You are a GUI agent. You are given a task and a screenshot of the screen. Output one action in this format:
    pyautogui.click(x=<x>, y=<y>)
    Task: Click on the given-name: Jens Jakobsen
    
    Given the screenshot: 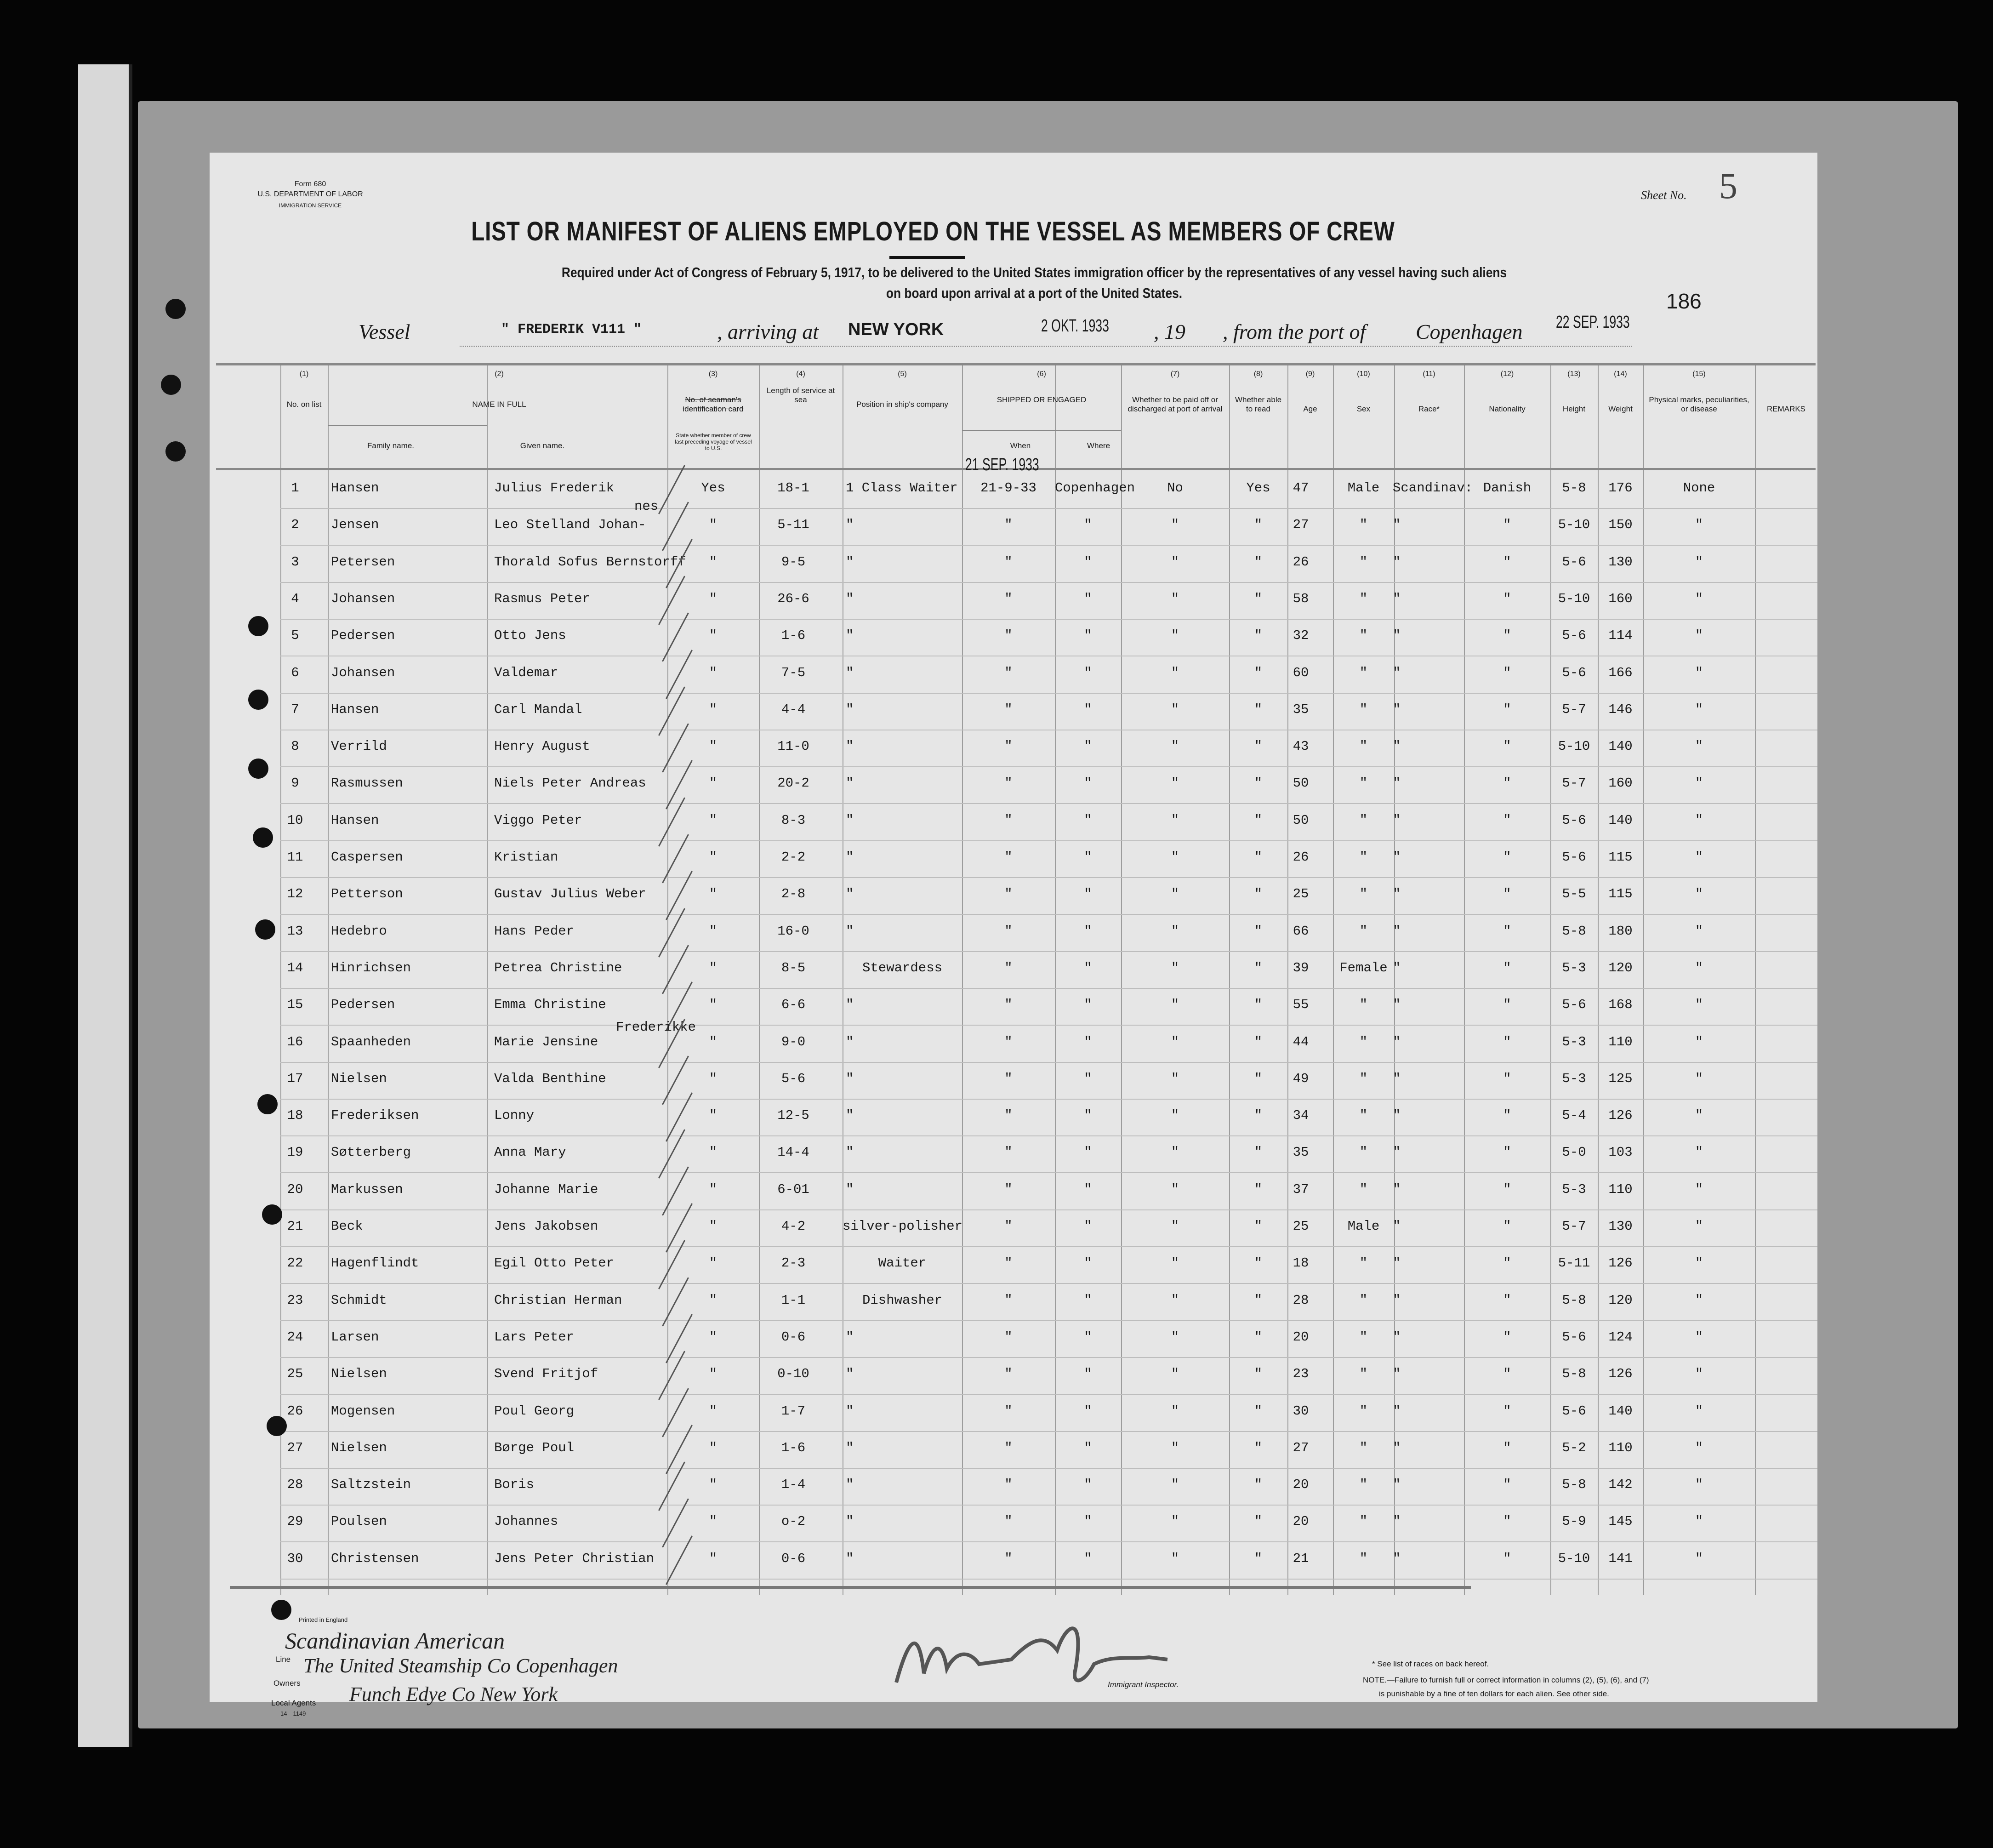 What is the action you would take?
    pyautogui.click(x=546, y=1226)
    